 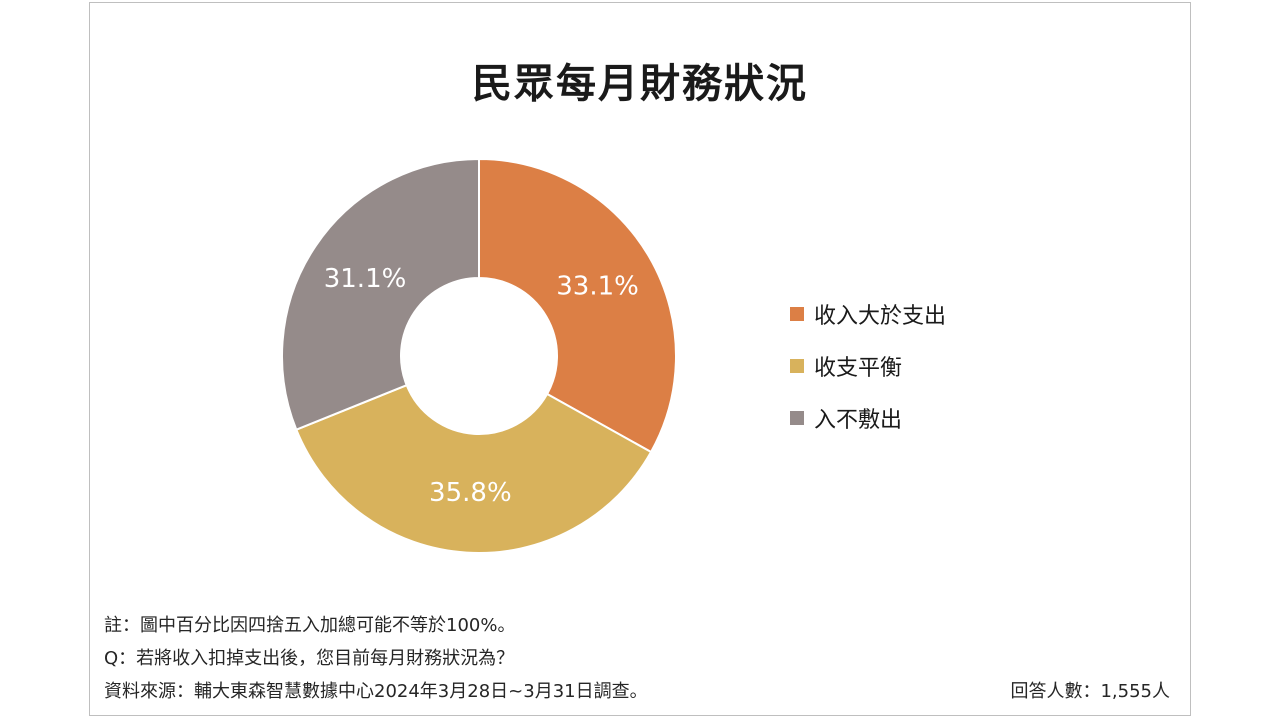 I want to click on legend-item: 入不敷出, so click(x=868, y=419).